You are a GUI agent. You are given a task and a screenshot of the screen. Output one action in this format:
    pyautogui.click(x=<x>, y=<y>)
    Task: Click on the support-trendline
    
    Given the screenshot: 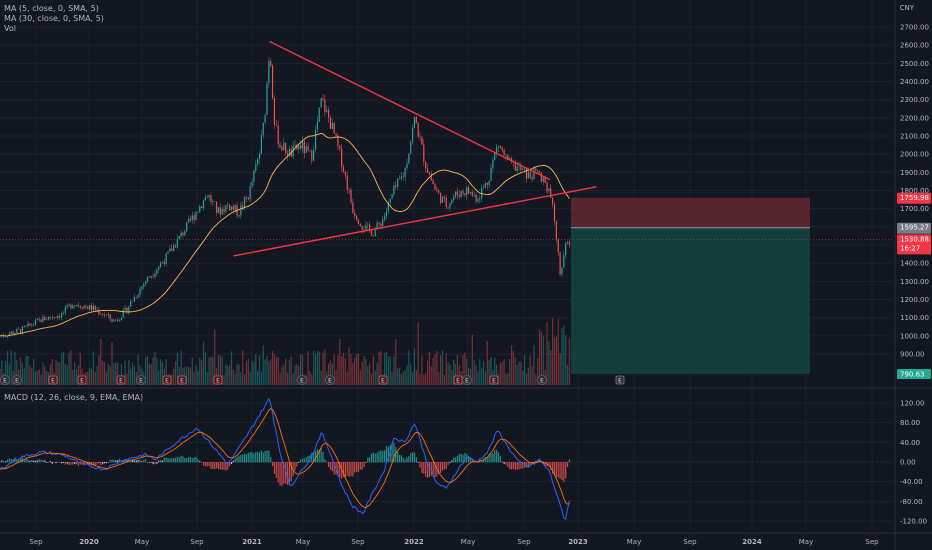 What is the action you would take?
    pyautogui.click(x=415, y=221)
    